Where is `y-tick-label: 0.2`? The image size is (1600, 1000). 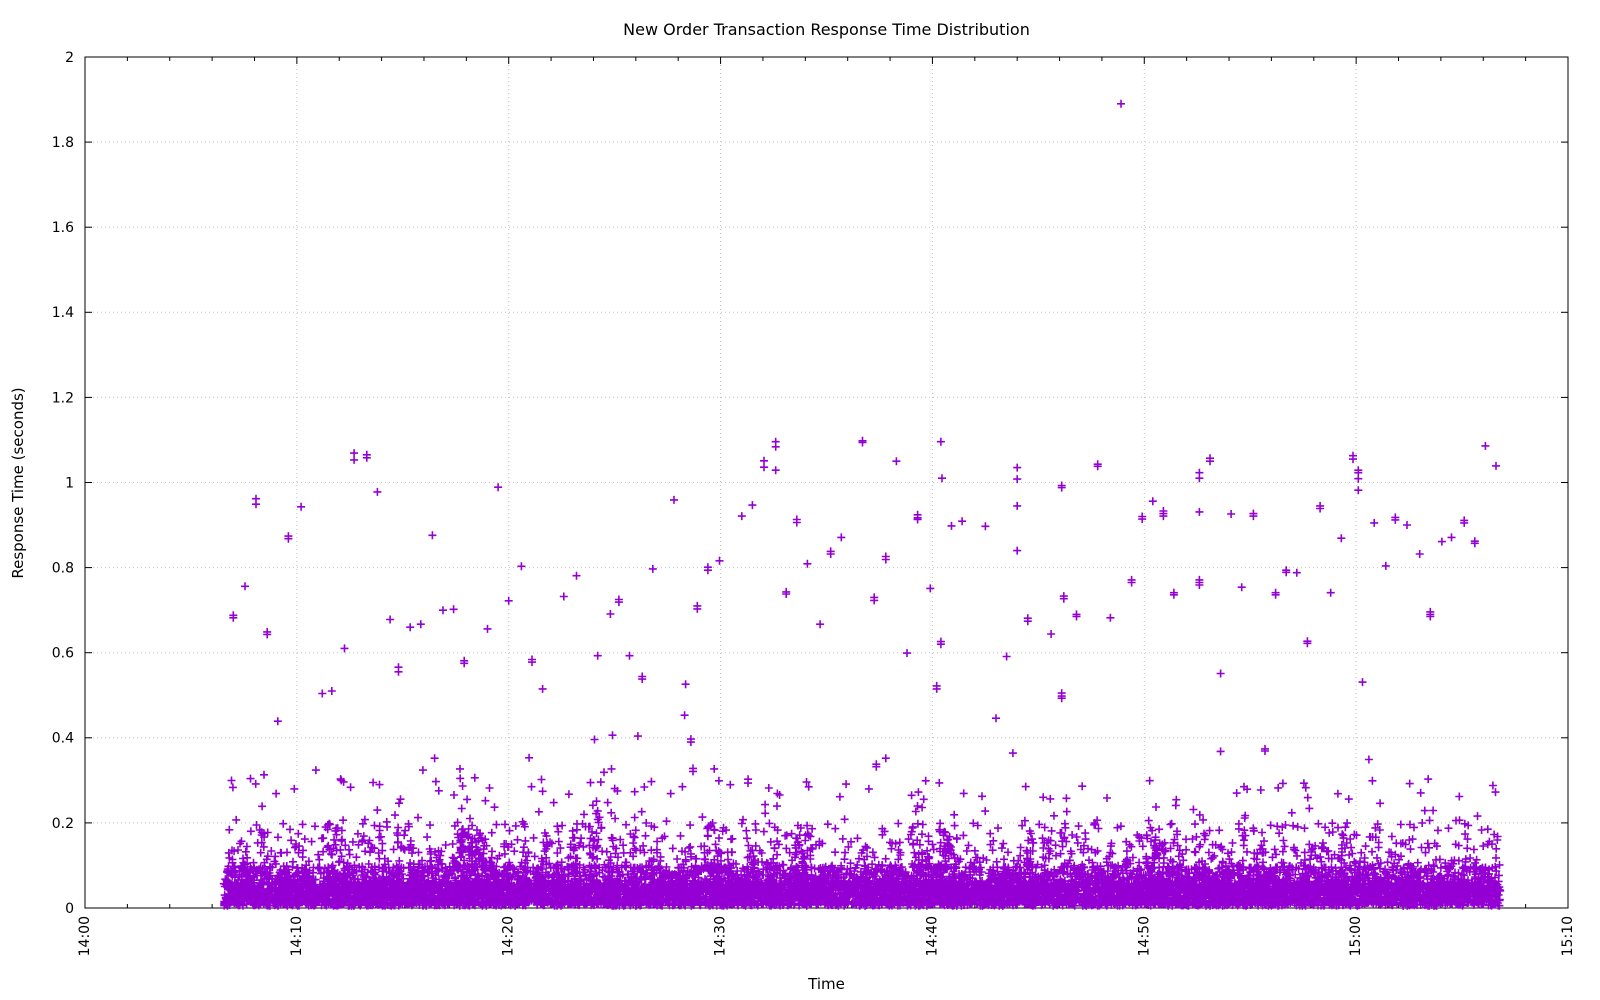
y-tick-label: 0.2 is located at coordinates (63, 824).